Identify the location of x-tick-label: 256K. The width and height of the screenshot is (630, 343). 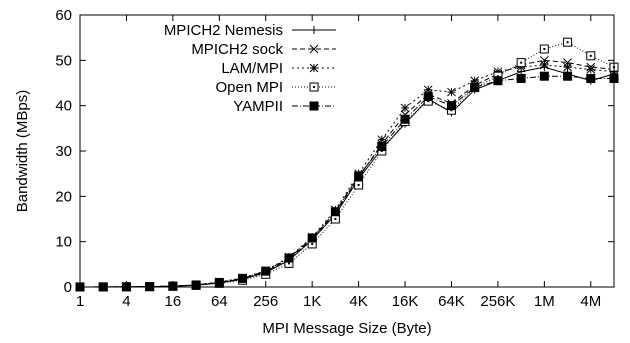
(497, 301).